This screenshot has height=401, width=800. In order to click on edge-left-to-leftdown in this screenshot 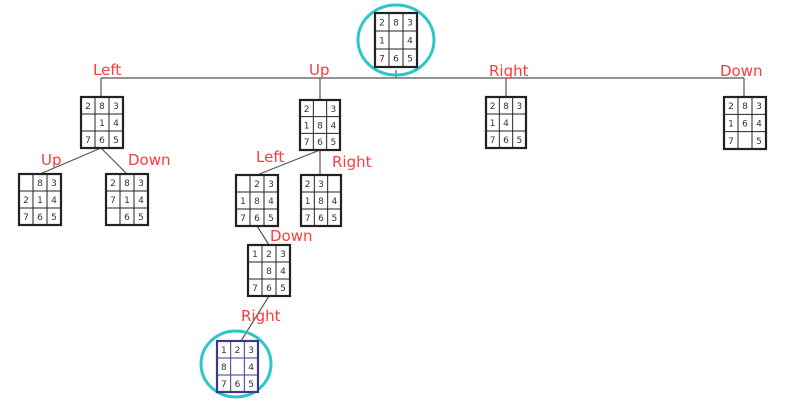, I will do `click(114, 161)`.